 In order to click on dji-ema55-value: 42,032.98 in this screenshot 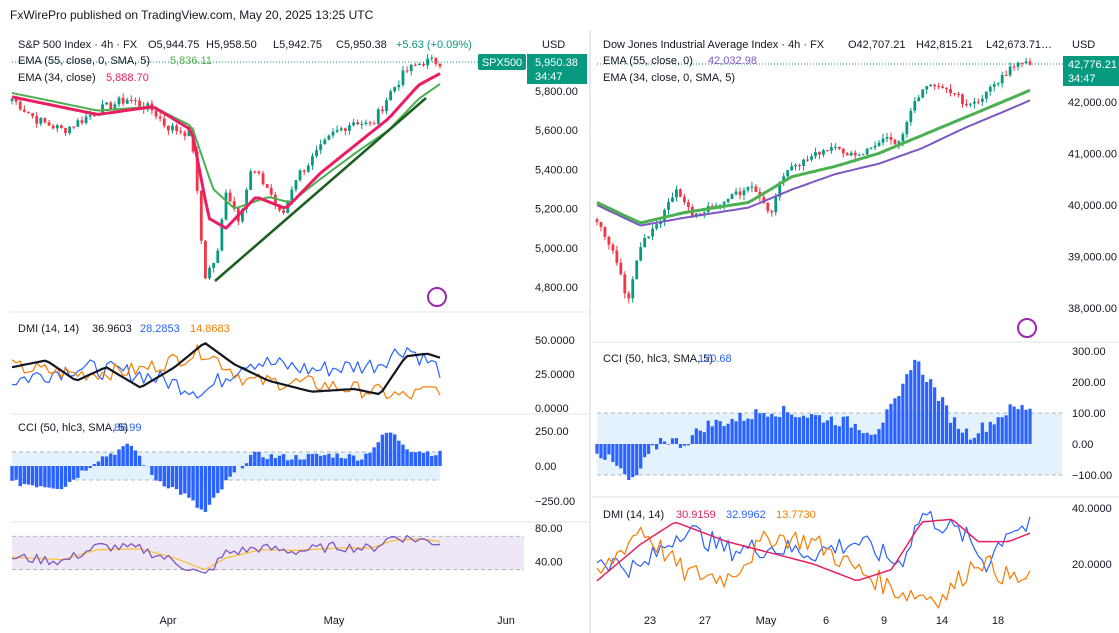, I will do `click(732, 61)`.